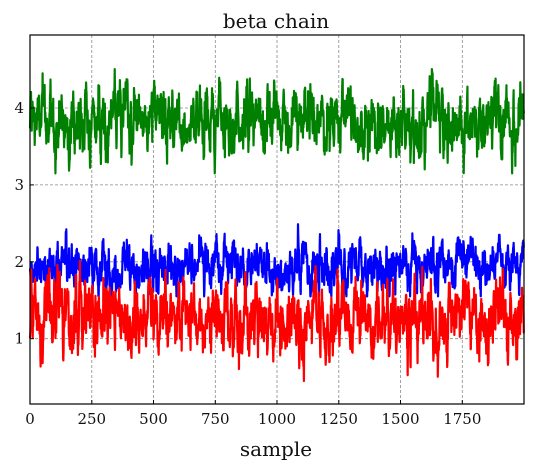 The image size is (535, 469). I want to click on y-tick-label: 2, so click(19, 262).